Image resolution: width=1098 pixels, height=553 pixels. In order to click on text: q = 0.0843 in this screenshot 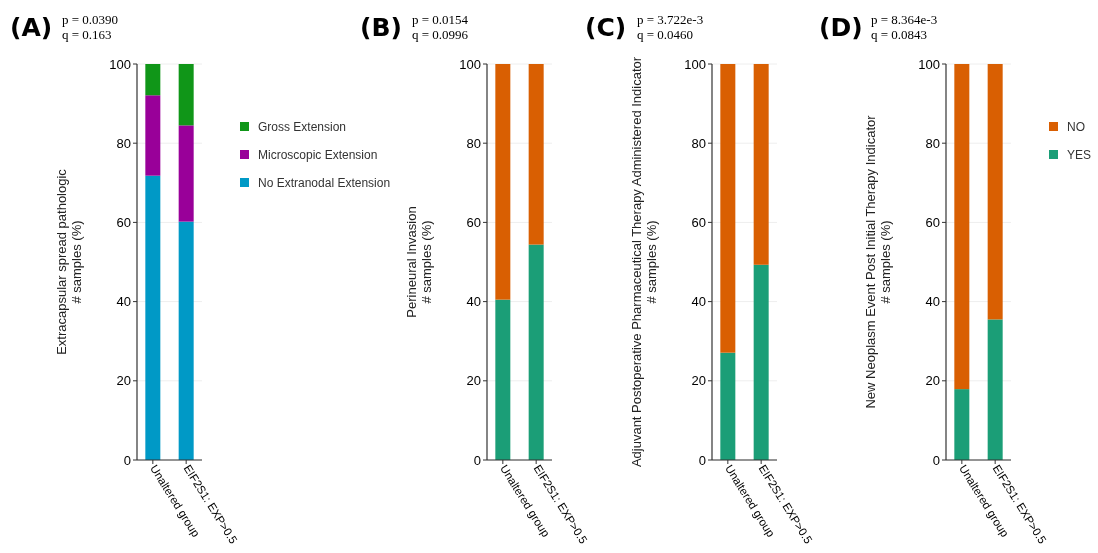, I will do `click(899, 34)`.